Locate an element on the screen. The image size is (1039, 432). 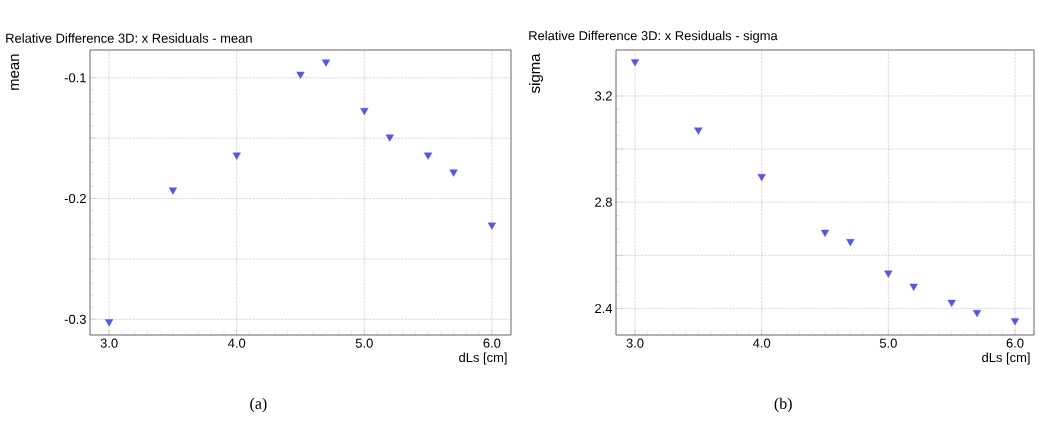
y-axis-title: mean is located at coordinates (15, 72).